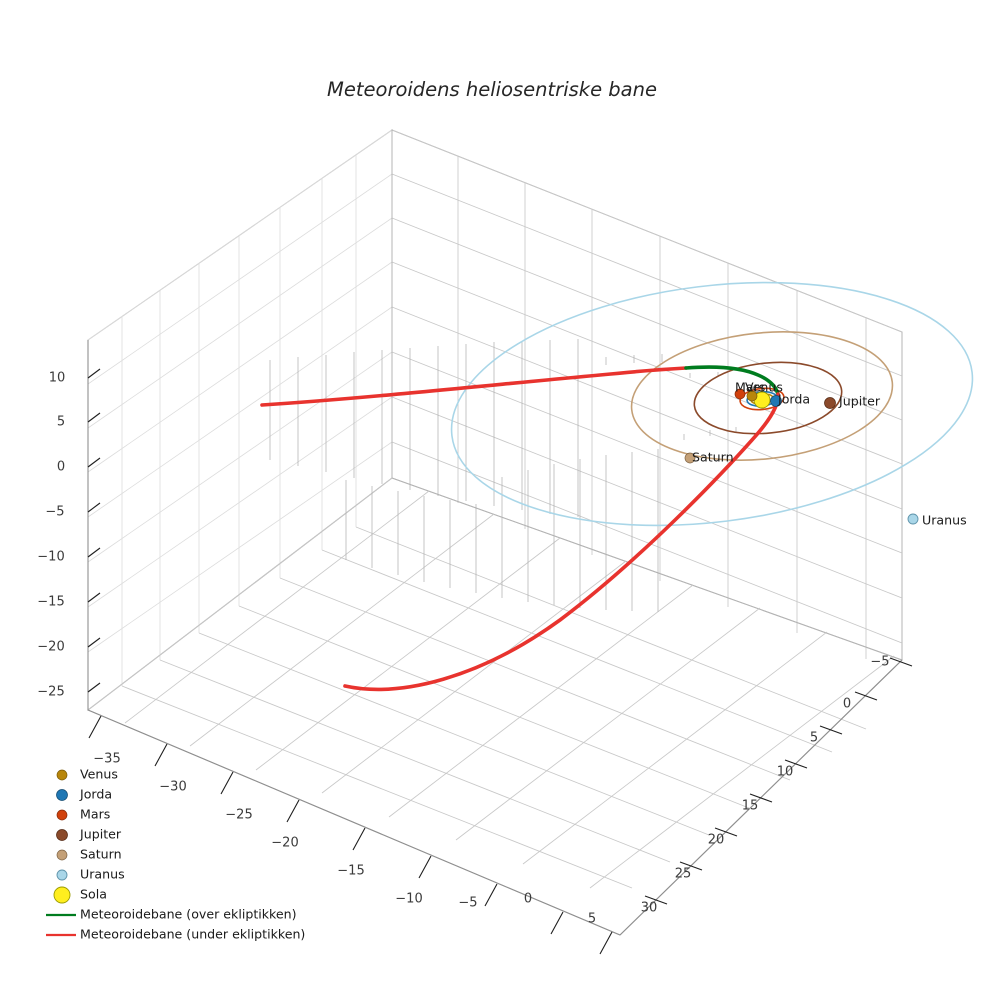 The image size is (984, 984). What do you see at coordinates (50, 602) in the screenshot?
I see `z-tick-label: −15` at bounding box center [50, 602].